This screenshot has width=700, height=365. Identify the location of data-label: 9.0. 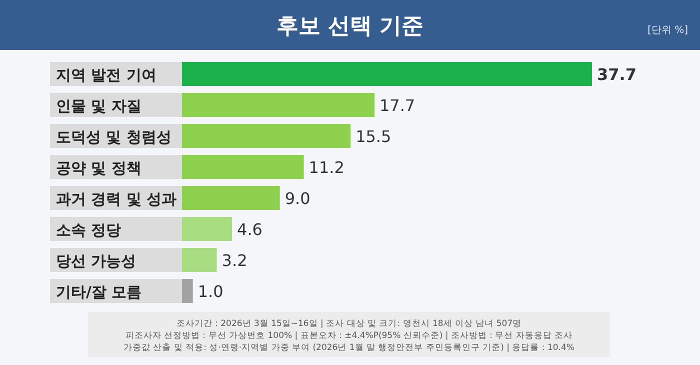
(297, 198).